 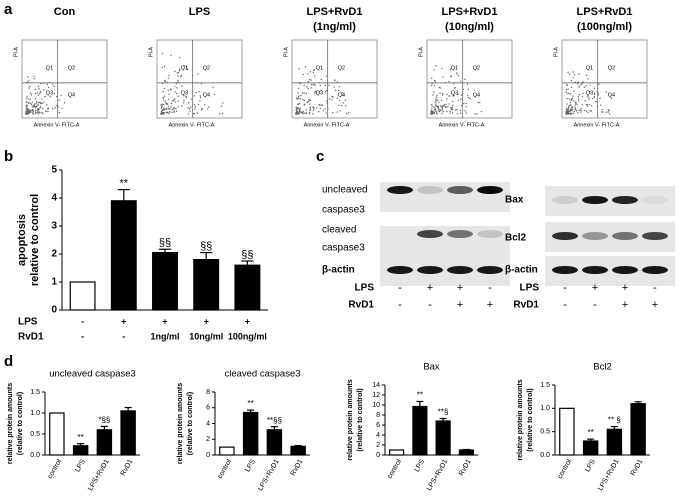 What do you see at coordinates (338, 270) in the screenshot?
I see `blot-label: β-actin` at bounding box center [338, 270].